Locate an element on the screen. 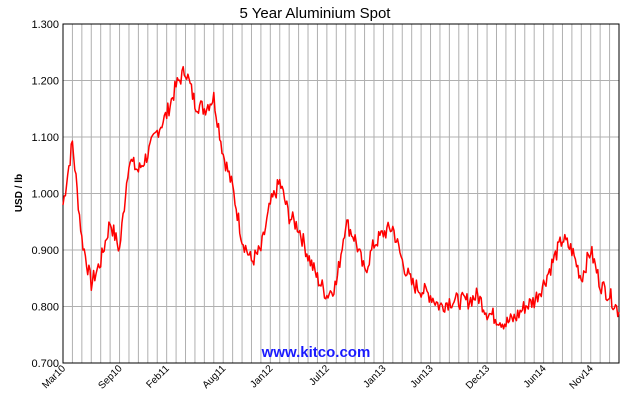 The width and height of the screenshot is (630, 400). y-tick-label: 1.200 is located at coordinates (45, 82).